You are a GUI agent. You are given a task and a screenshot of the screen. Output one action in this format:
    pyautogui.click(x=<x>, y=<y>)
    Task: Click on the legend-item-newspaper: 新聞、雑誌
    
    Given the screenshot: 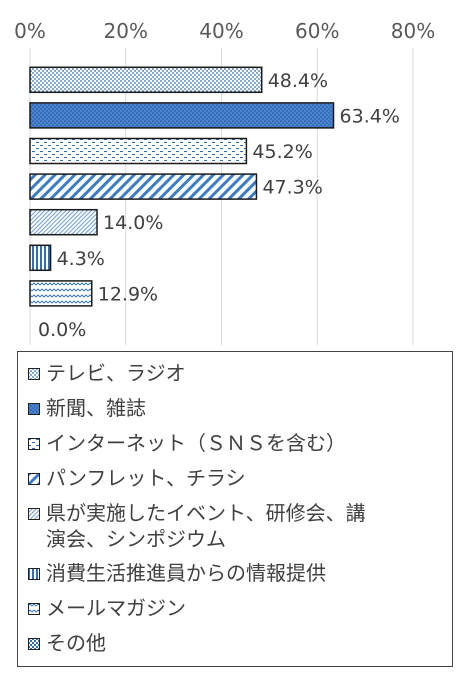 What is the action you would take?
    pyautogui.click(x=237, y=408)
    